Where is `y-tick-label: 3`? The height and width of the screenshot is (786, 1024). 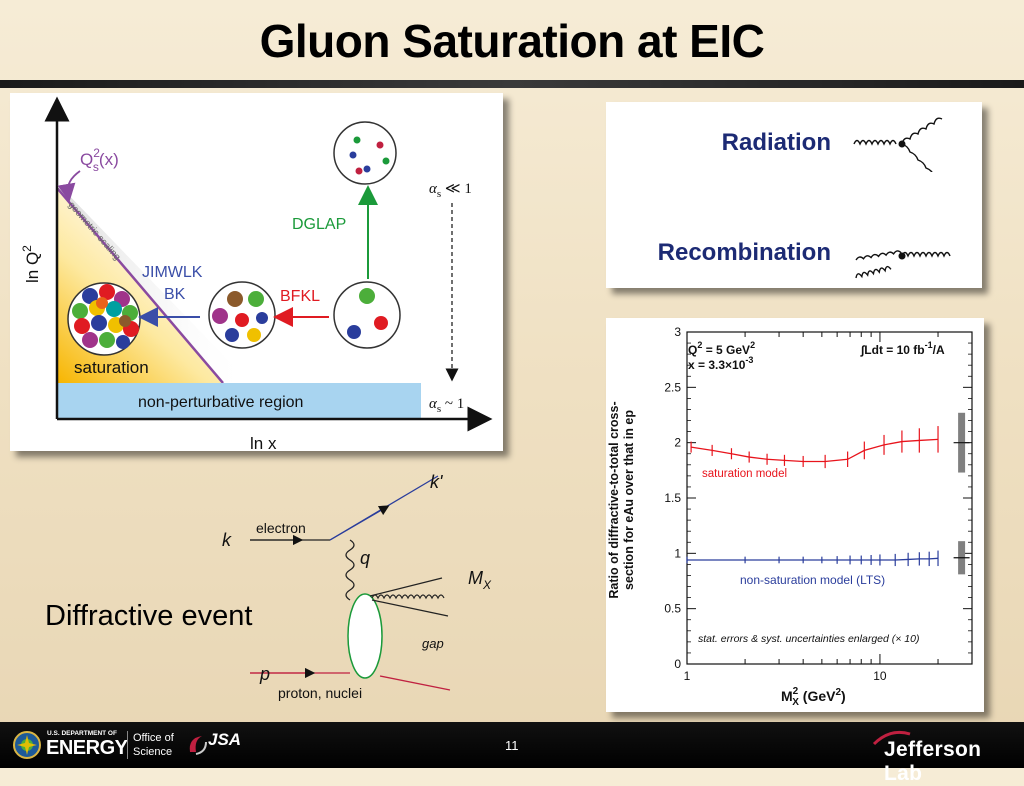
y-tick-label: 3 is located at coordinates (677, 332).